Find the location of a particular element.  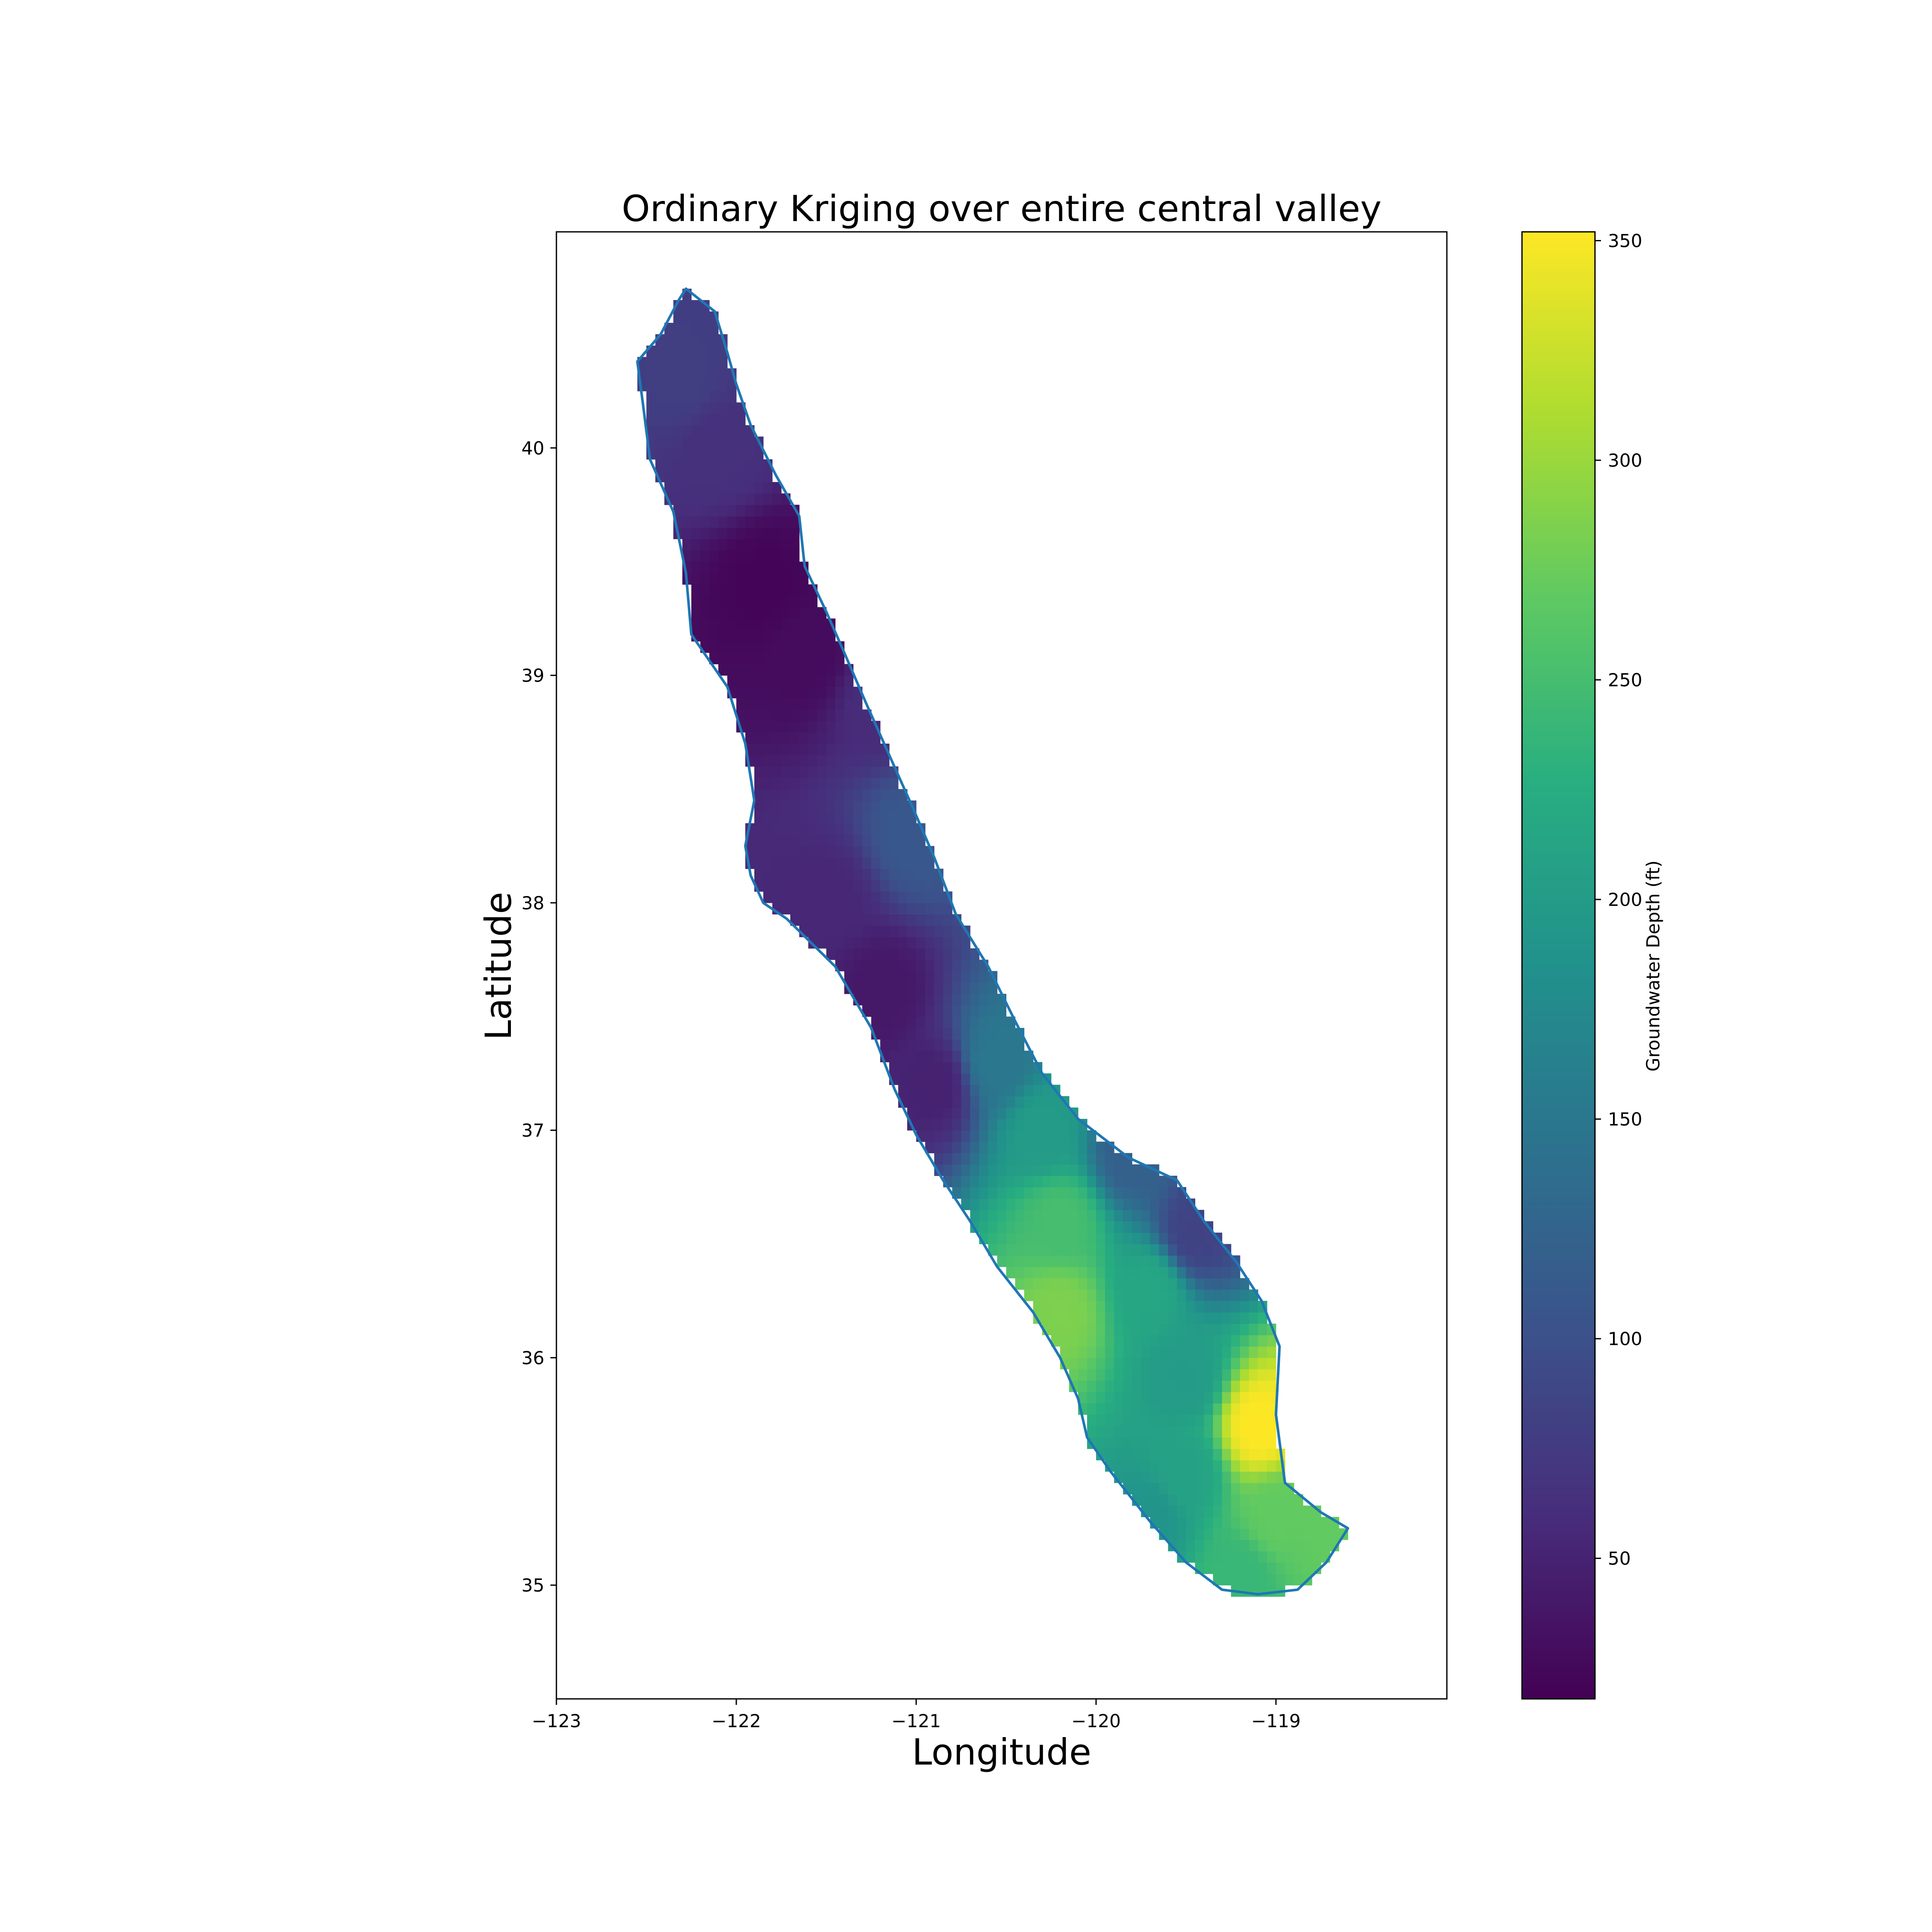

heatmap-cell-1929 is located at coordinates (1262, 1466).